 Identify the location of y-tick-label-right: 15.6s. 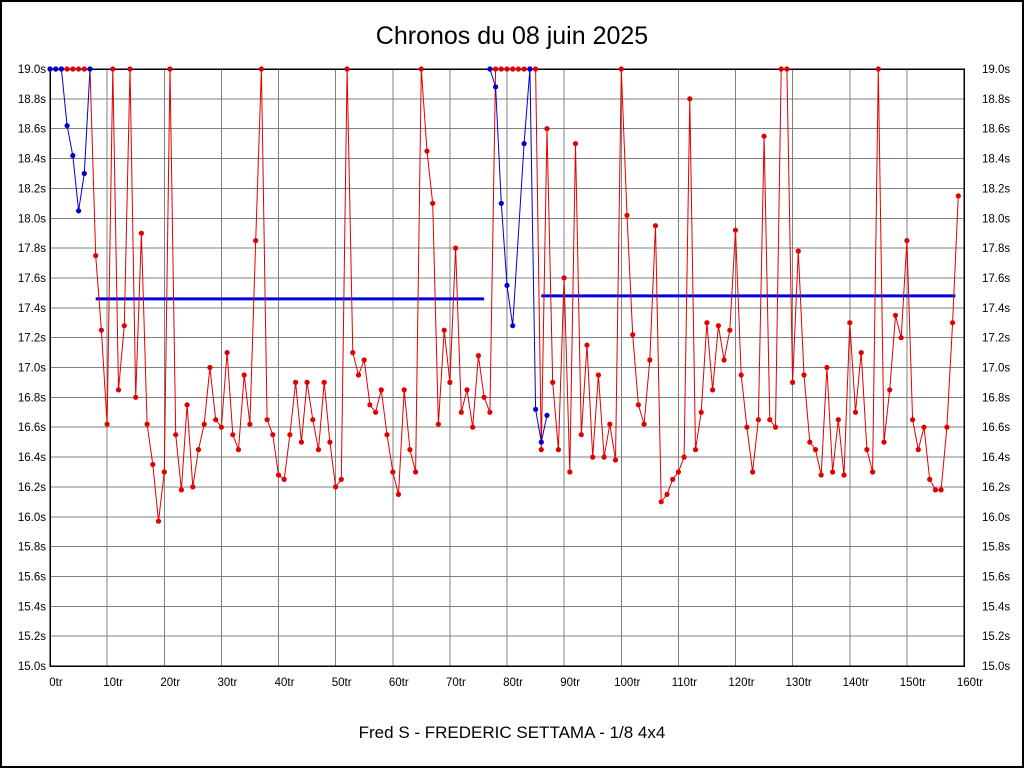
(996, 577).